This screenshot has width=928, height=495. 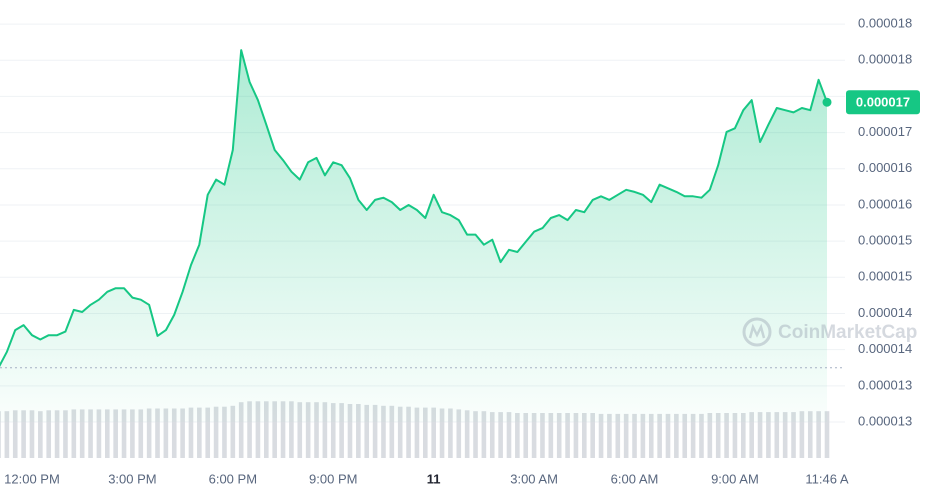 What do you see at coordinates (827, 102) in the screenshot?
I see `current-price-dot` at bounding box center [827, 102].